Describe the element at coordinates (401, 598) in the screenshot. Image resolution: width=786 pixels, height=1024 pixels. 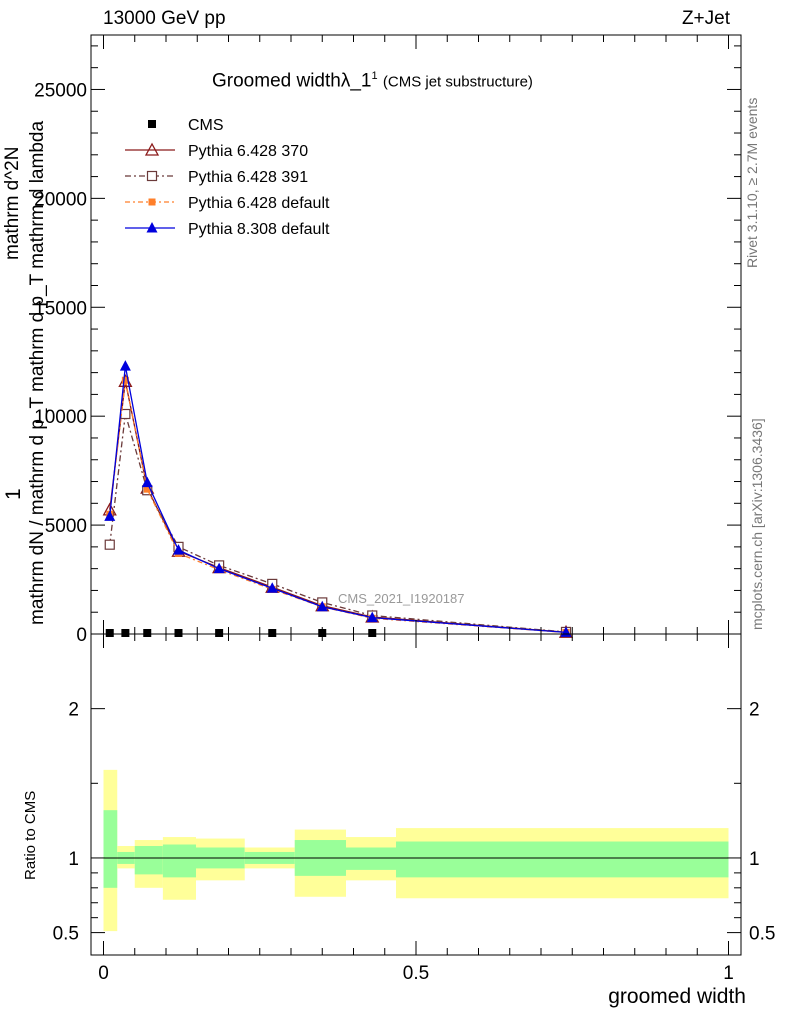
I see `analysis-label: CMS_2021_I1920187` at that location.